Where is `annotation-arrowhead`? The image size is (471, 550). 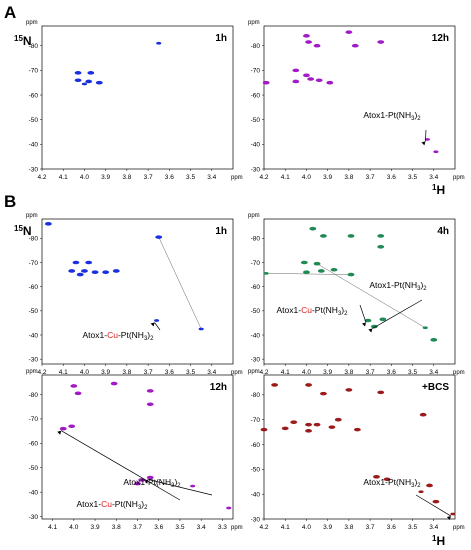
annotation-arrowhead is located at coordinates (363, 324).